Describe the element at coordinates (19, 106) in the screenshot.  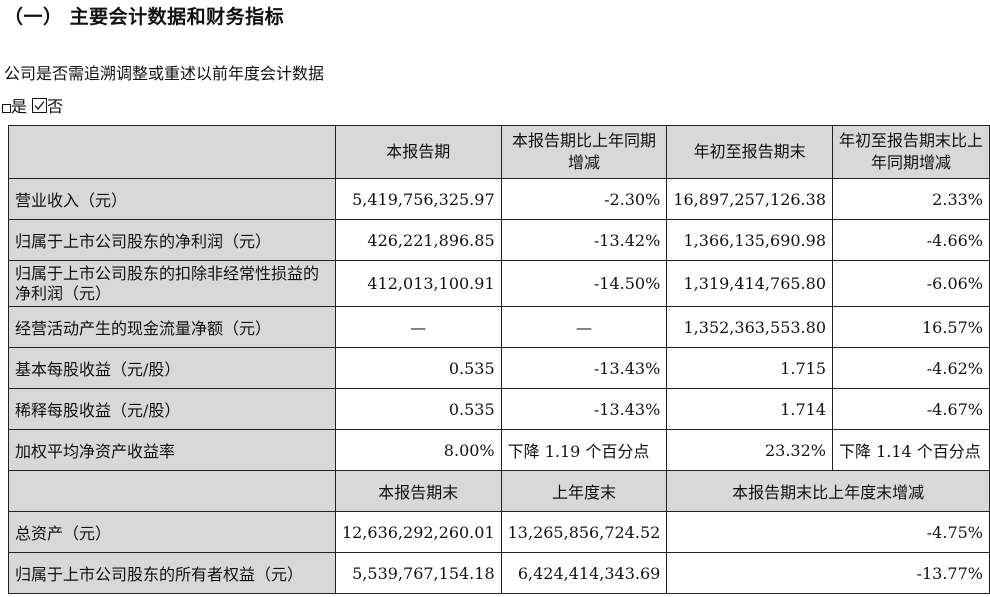
I see `option-yes-label: 是` at that location.